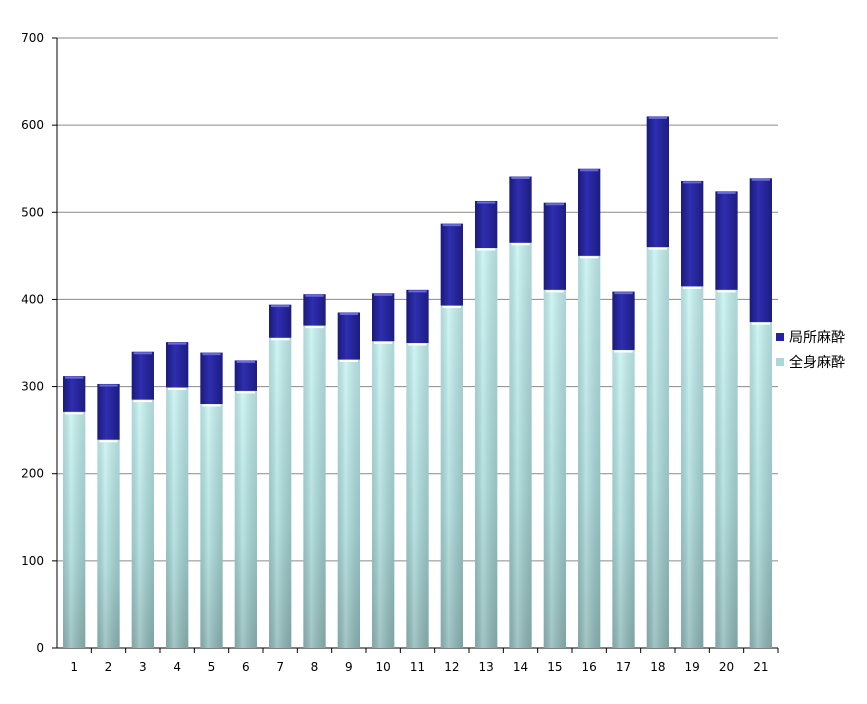 Image resolution: width=867 pixels, height=704 pixels. I want to click on y-tick-label-300: 300, so click(32, 387).